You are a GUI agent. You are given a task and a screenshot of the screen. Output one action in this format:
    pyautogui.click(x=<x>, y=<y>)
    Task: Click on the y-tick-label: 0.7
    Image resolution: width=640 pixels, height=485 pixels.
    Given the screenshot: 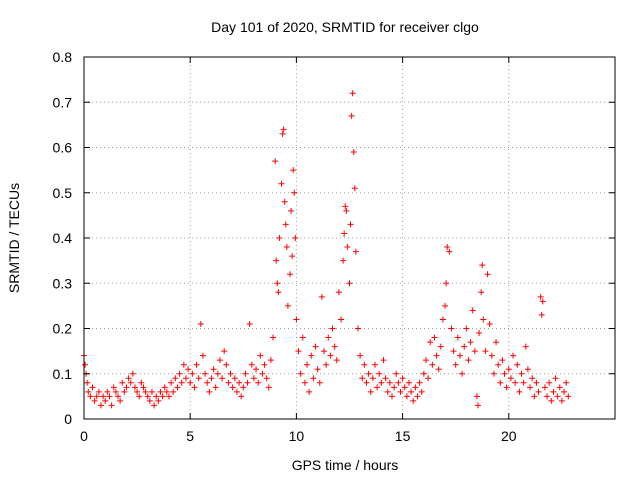 What is the action you would take?
    pyautogui.click(x=63, y=102)
    